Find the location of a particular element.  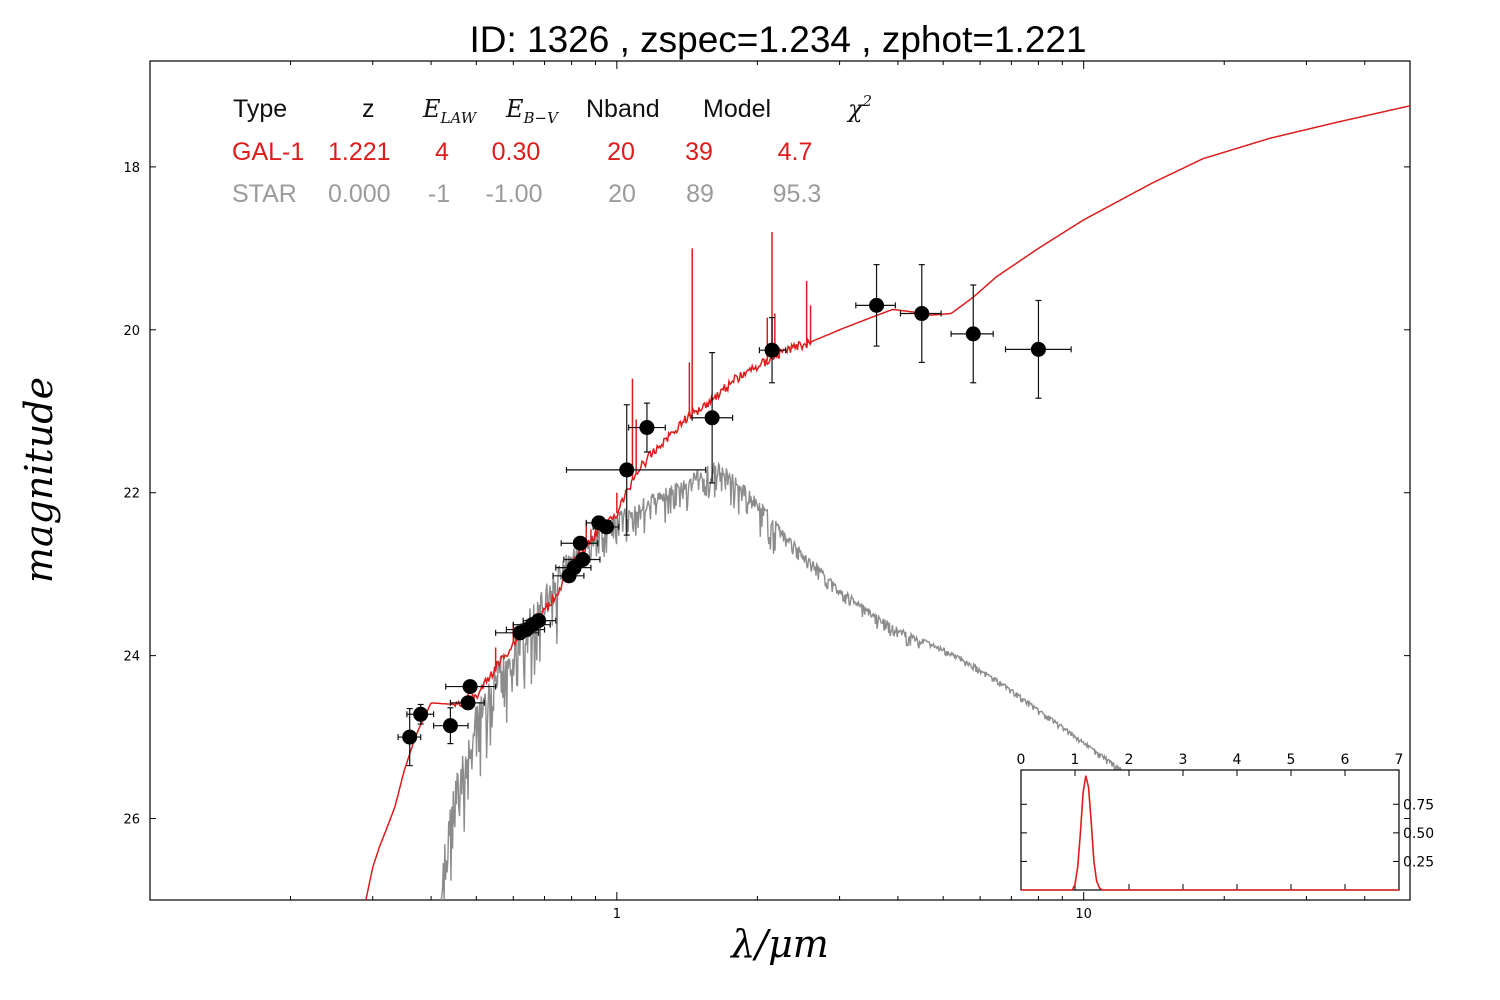

header-model: Model is located at coordinates (737, 109).